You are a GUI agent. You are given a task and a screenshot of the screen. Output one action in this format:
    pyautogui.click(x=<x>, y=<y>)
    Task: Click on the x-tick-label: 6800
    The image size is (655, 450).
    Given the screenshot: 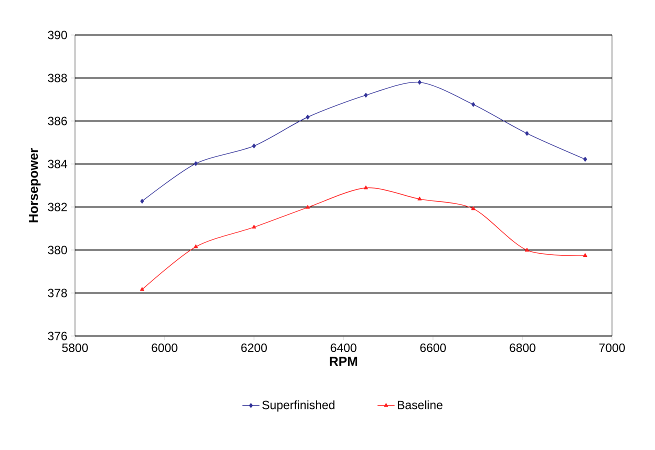 What is the action you would take?
    pyautogui.click(x=523, y=348)
    